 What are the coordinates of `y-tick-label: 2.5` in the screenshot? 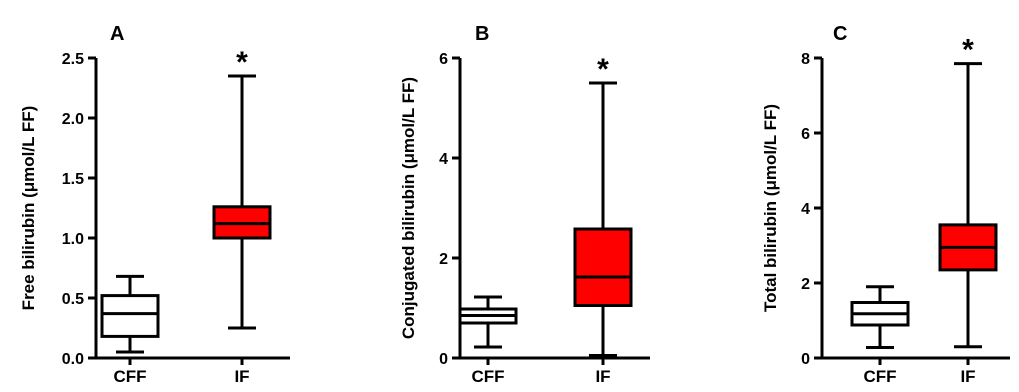 It's located at (73, 59).